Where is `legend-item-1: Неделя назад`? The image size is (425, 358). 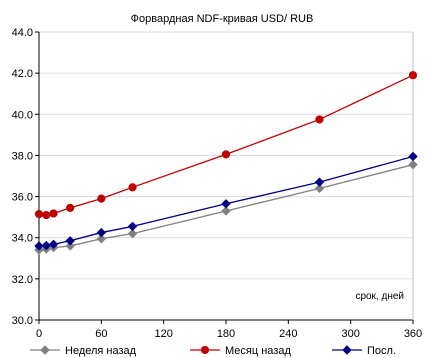 legend-item-1: Неделя назад is located at coordinates (83, 351).